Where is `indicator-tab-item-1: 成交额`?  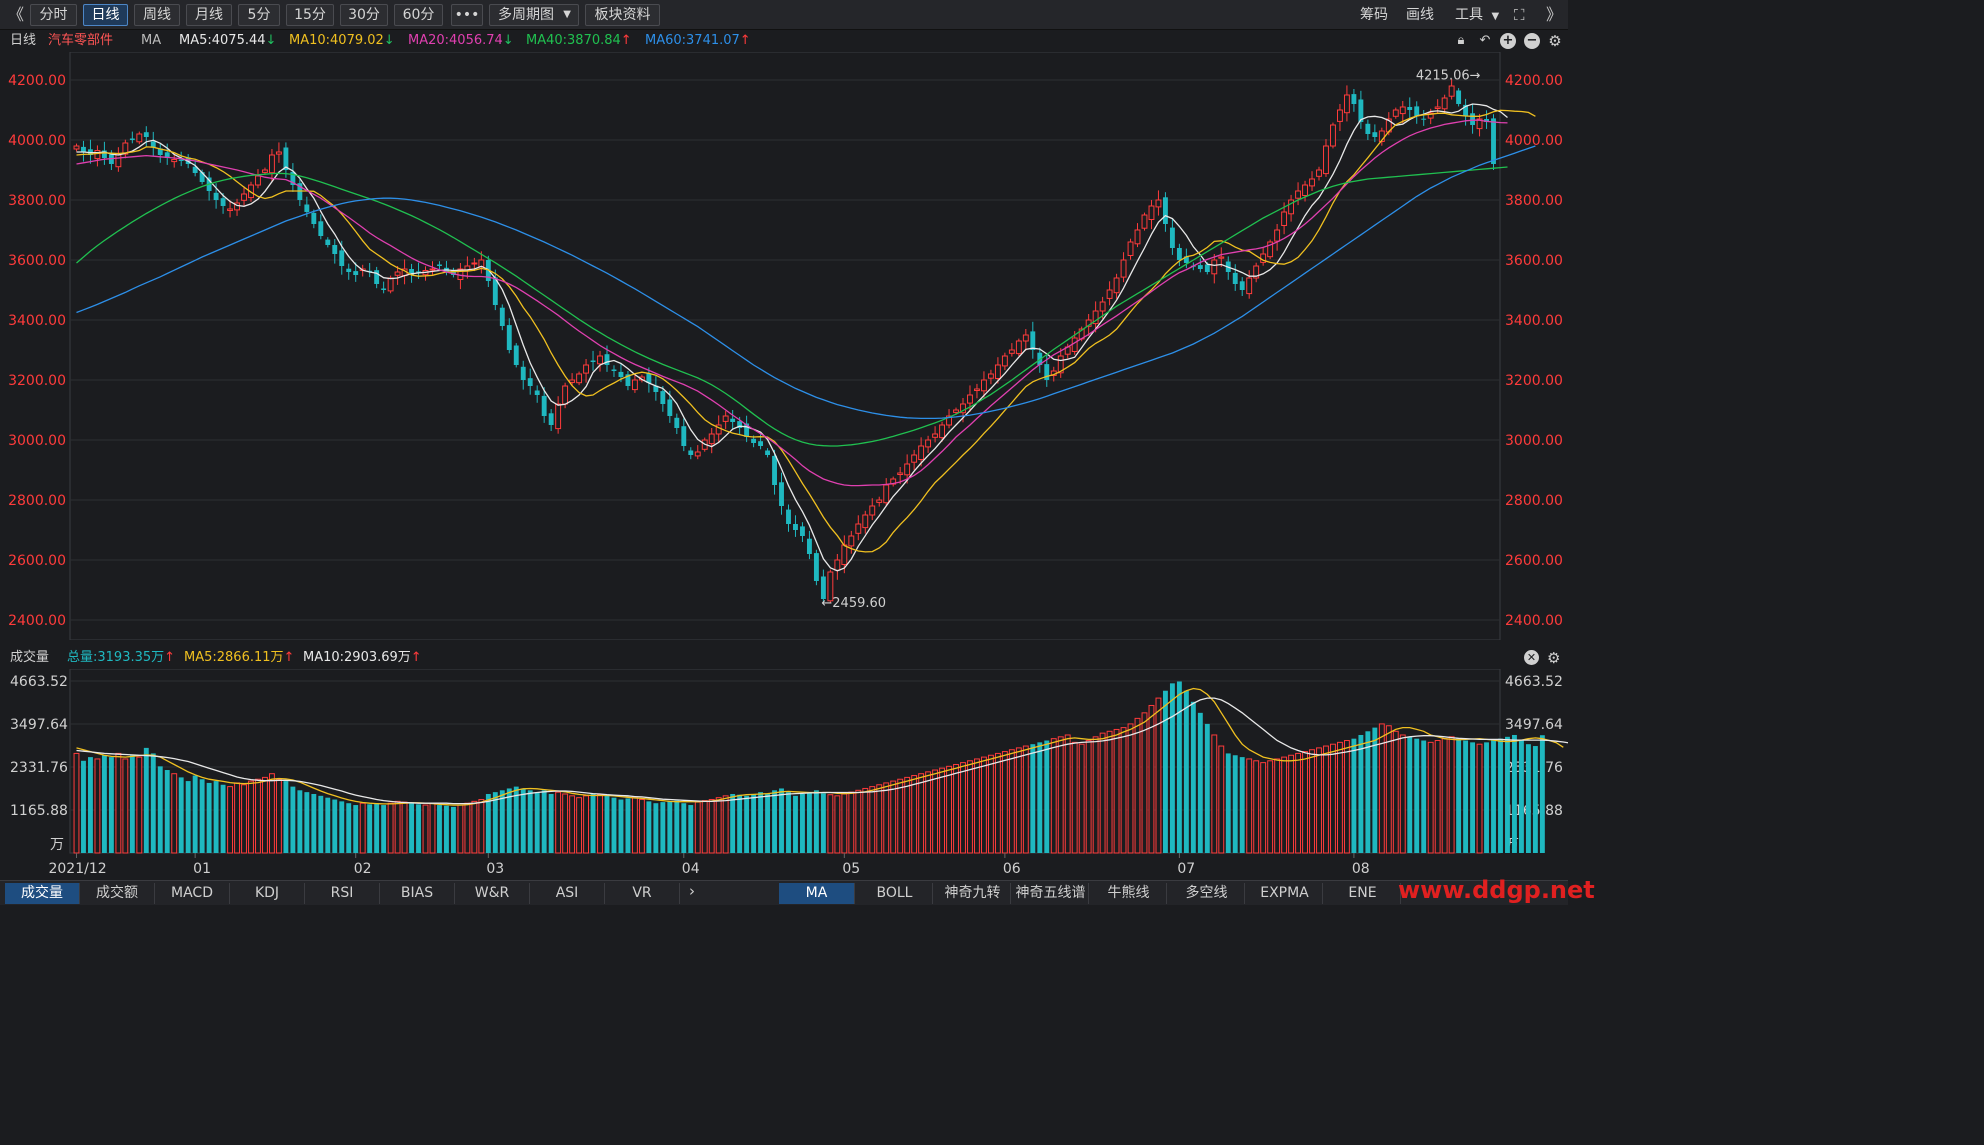 indicator-tab-item-1: 成交额 is located at coordinates (117, 893).